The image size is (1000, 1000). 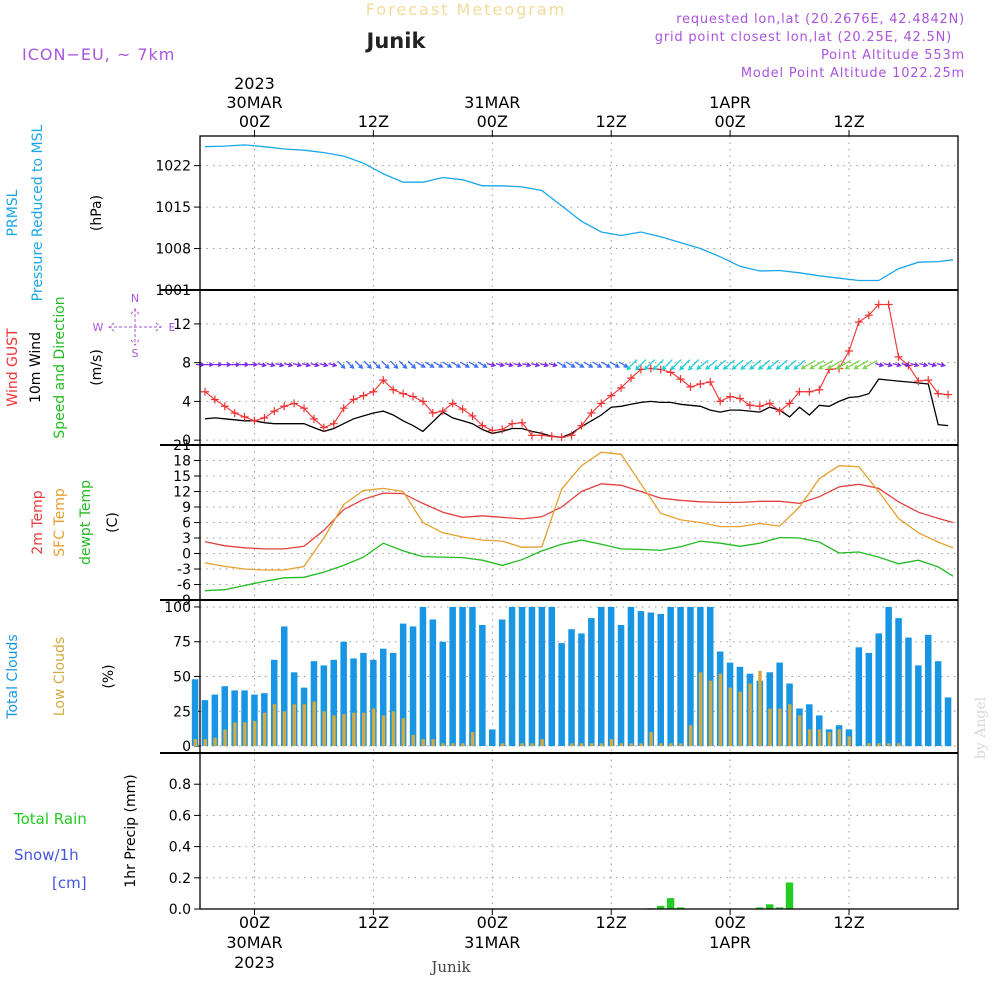 I want to click on panel-side-label: 10m Wind, so click(x=36, y=367).